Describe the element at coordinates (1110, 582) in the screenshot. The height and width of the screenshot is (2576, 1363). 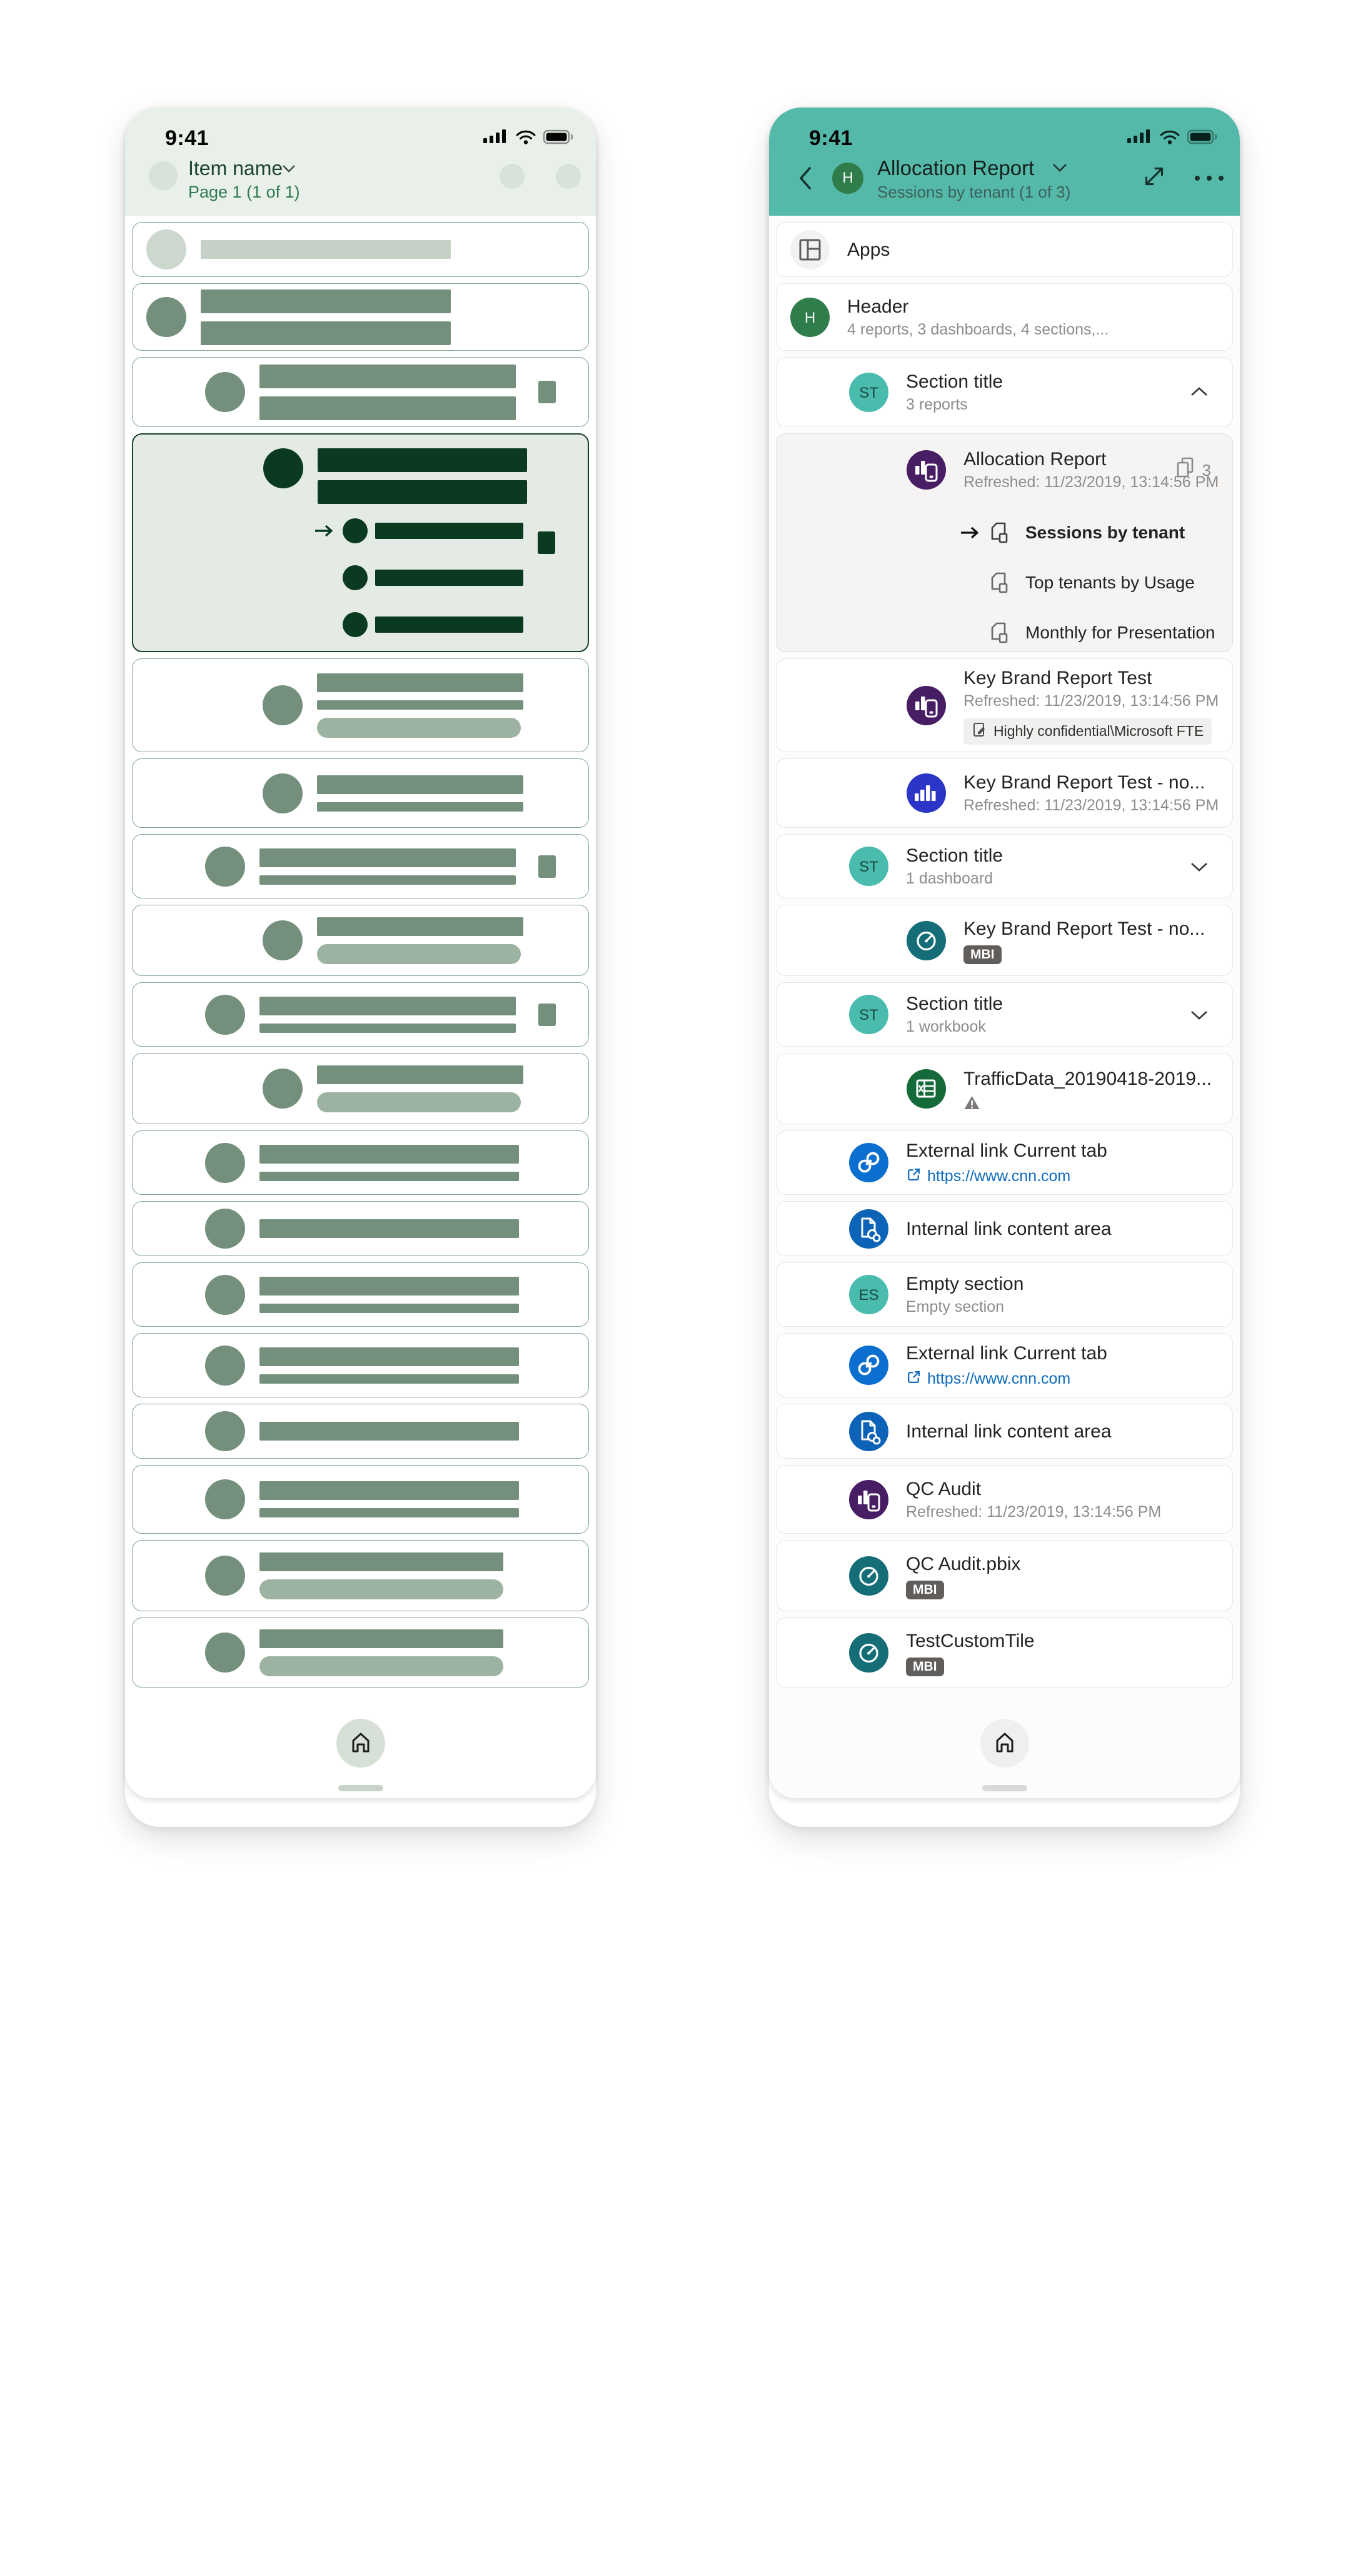
I see `page-label: Top tenants by Usage` at that location.